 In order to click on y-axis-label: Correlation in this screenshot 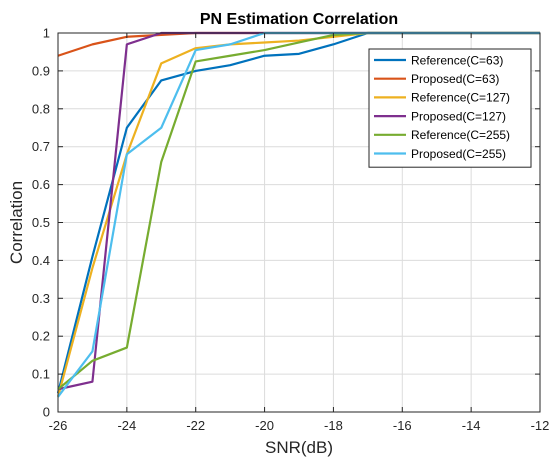, I will do `click(16, 222)`.